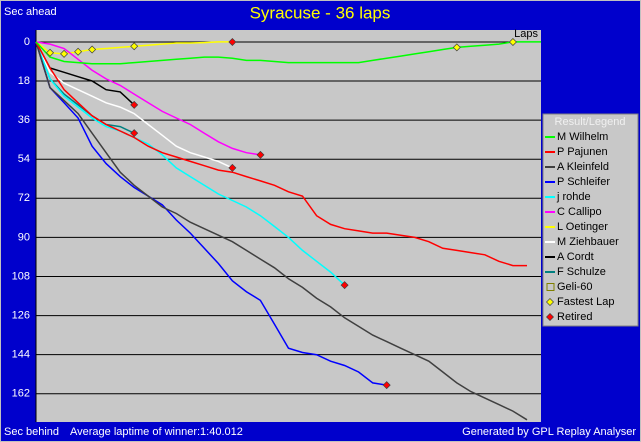  Describe the element at coordinates (21, 276) in the screenshot. I see `y-tick-label: 108` at that location.